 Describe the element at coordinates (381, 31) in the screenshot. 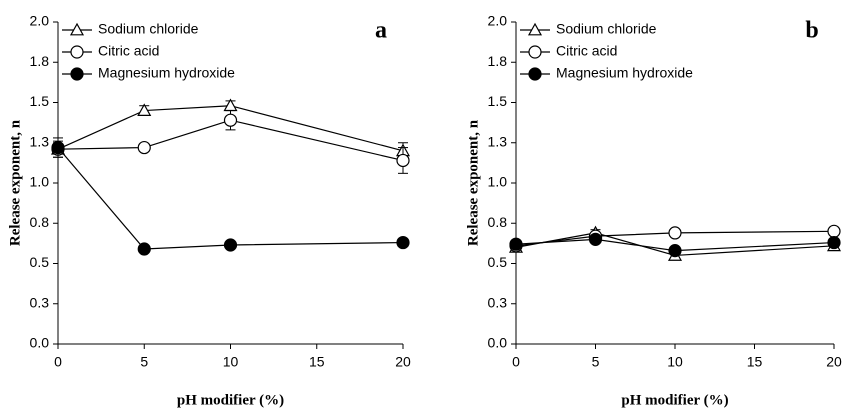

I see `panel-label: a` at that location.